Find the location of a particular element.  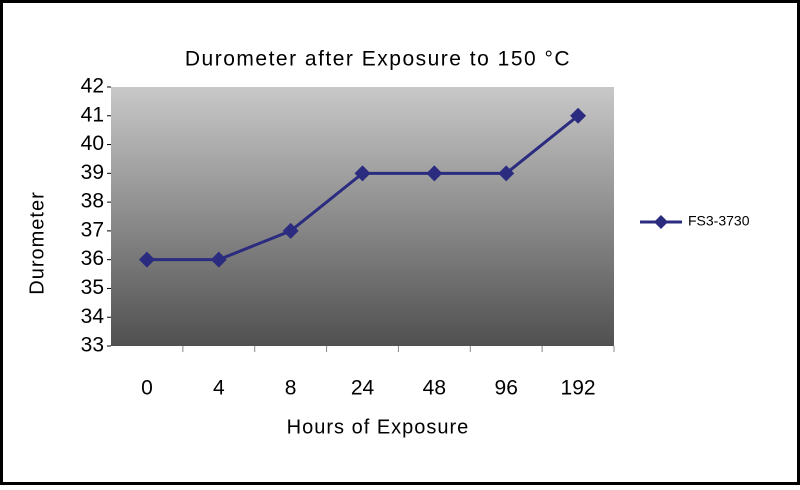

x-axis-label: Hours of Exposure is located at coordinates (378, 427).